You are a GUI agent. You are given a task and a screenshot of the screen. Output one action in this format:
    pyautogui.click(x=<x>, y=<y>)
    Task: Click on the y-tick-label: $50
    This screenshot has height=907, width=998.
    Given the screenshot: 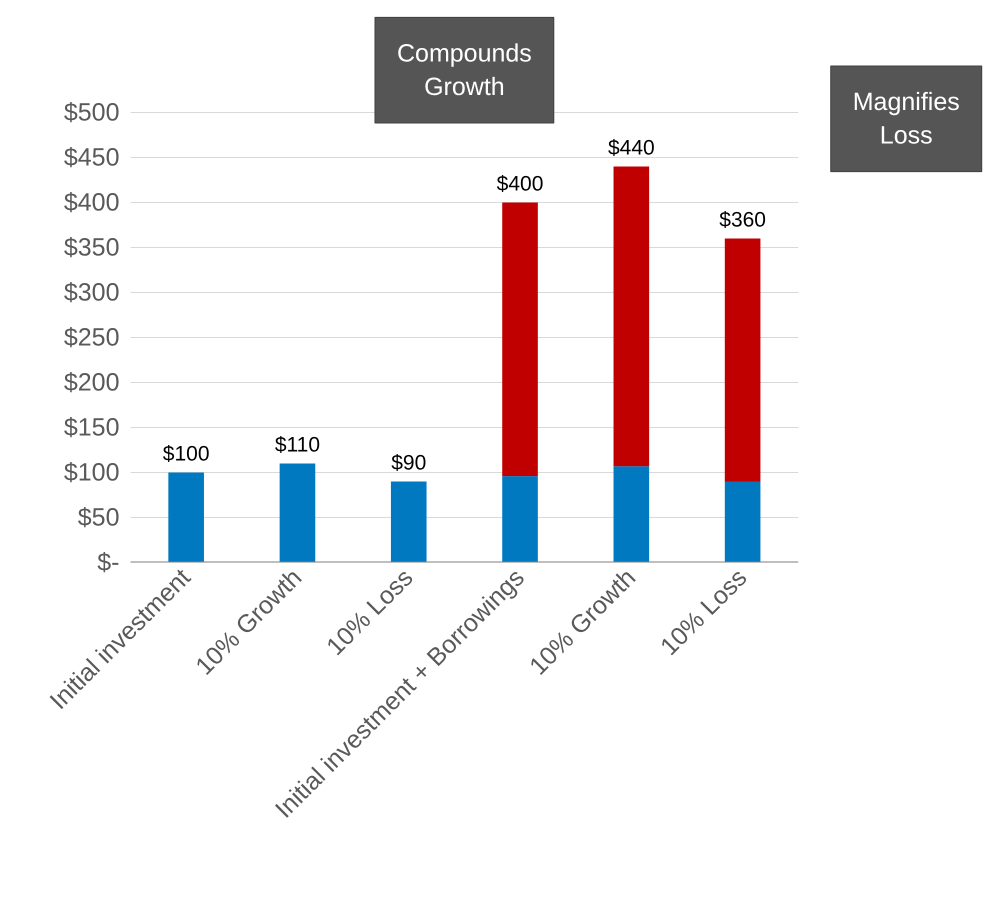 What is the action you would take?
    pyautogui.click(x=99, y=518)
    